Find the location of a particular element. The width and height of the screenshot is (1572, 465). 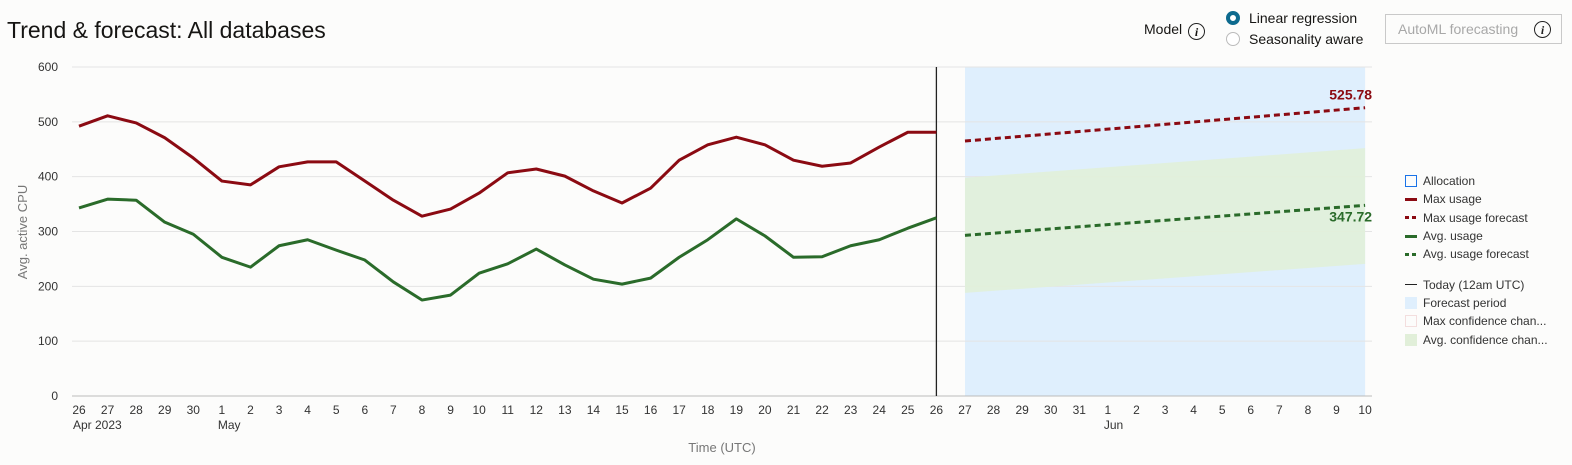

x-tick-label: 11 is located at coordinates (507, 410).